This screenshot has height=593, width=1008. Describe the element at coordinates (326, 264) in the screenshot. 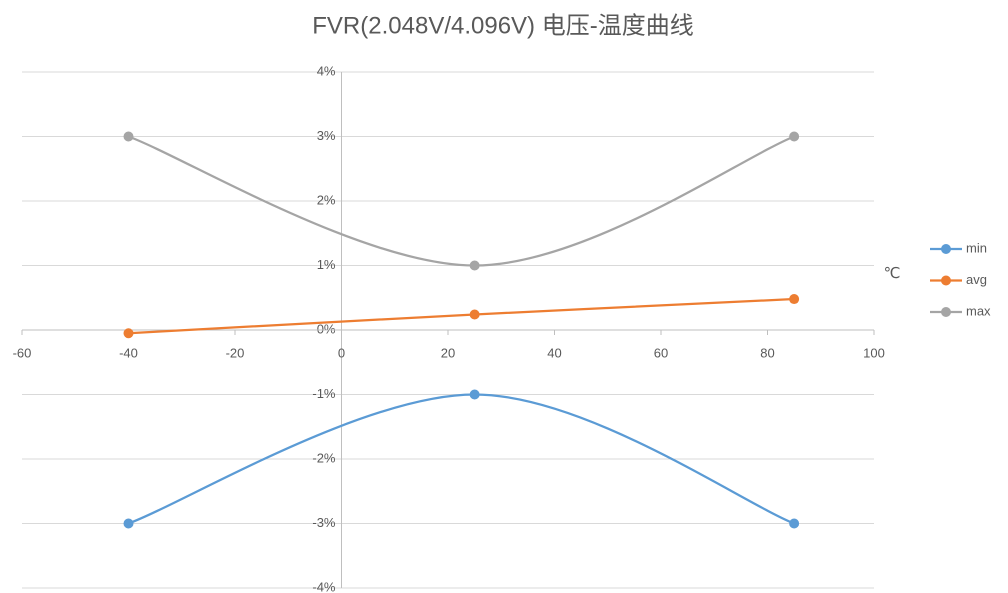

I see `y-tick-label: 1%` at that location.